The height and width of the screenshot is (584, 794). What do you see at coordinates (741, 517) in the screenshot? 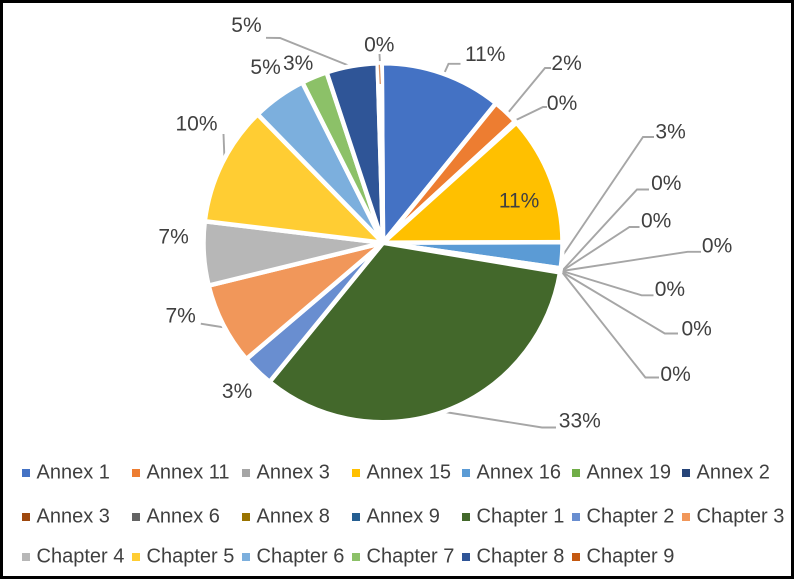
I see `svg-text: Chapter 3` at bounding box center [741, 517].